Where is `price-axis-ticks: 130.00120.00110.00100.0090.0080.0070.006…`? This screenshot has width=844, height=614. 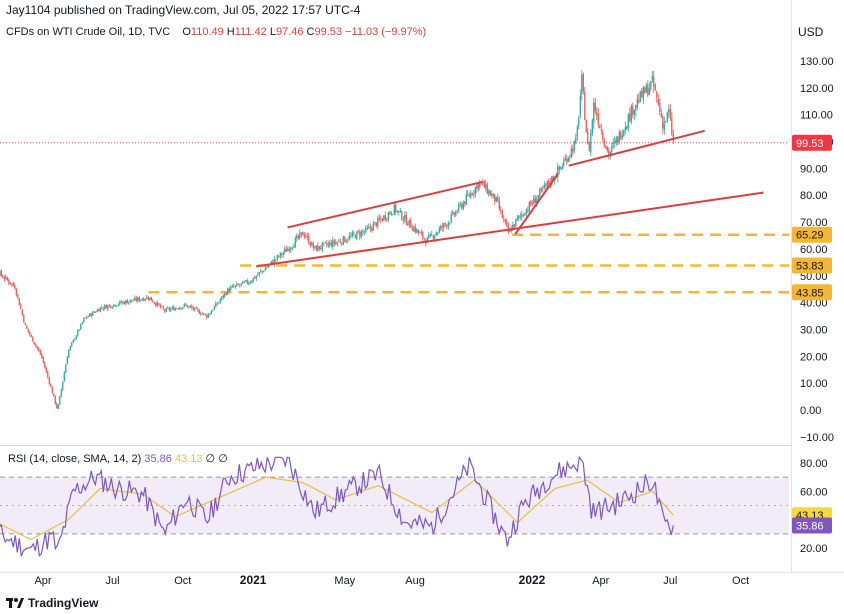 price-axis-ticks: 130.00120.00110.00100.0090.0080.0070.006… is located at coordinates (817, 250).